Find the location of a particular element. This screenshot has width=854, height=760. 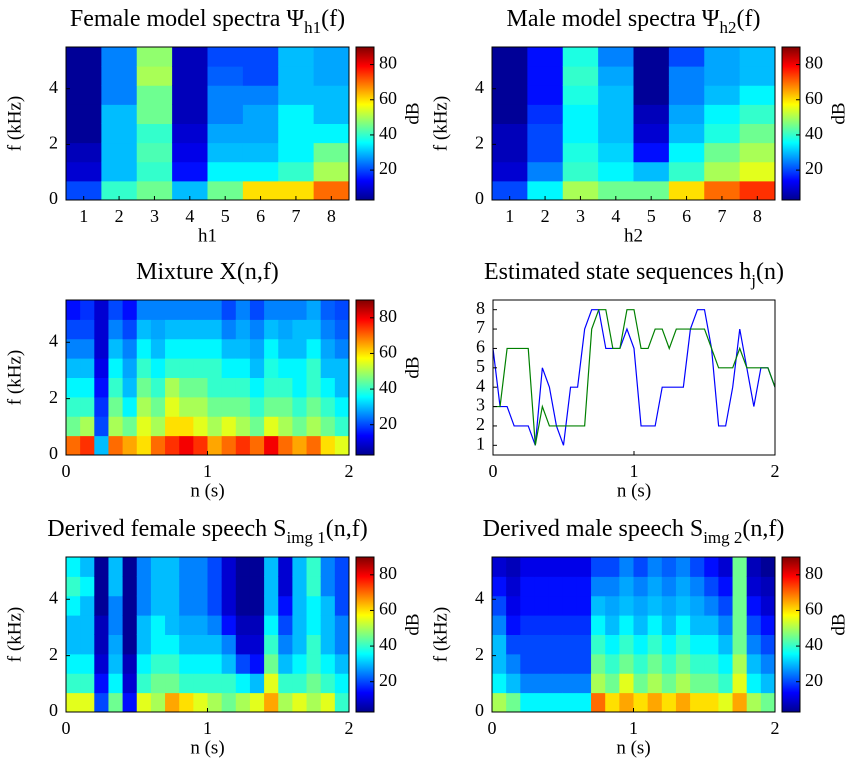

data-line is located at coordinates (634, 377).